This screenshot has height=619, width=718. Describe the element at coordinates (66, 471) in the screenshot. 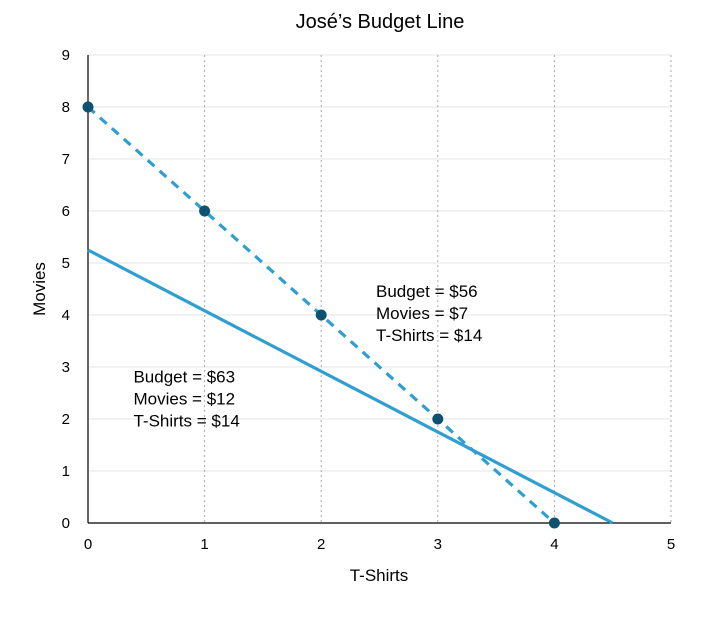

I see `y-tick-label: 1` at that location.